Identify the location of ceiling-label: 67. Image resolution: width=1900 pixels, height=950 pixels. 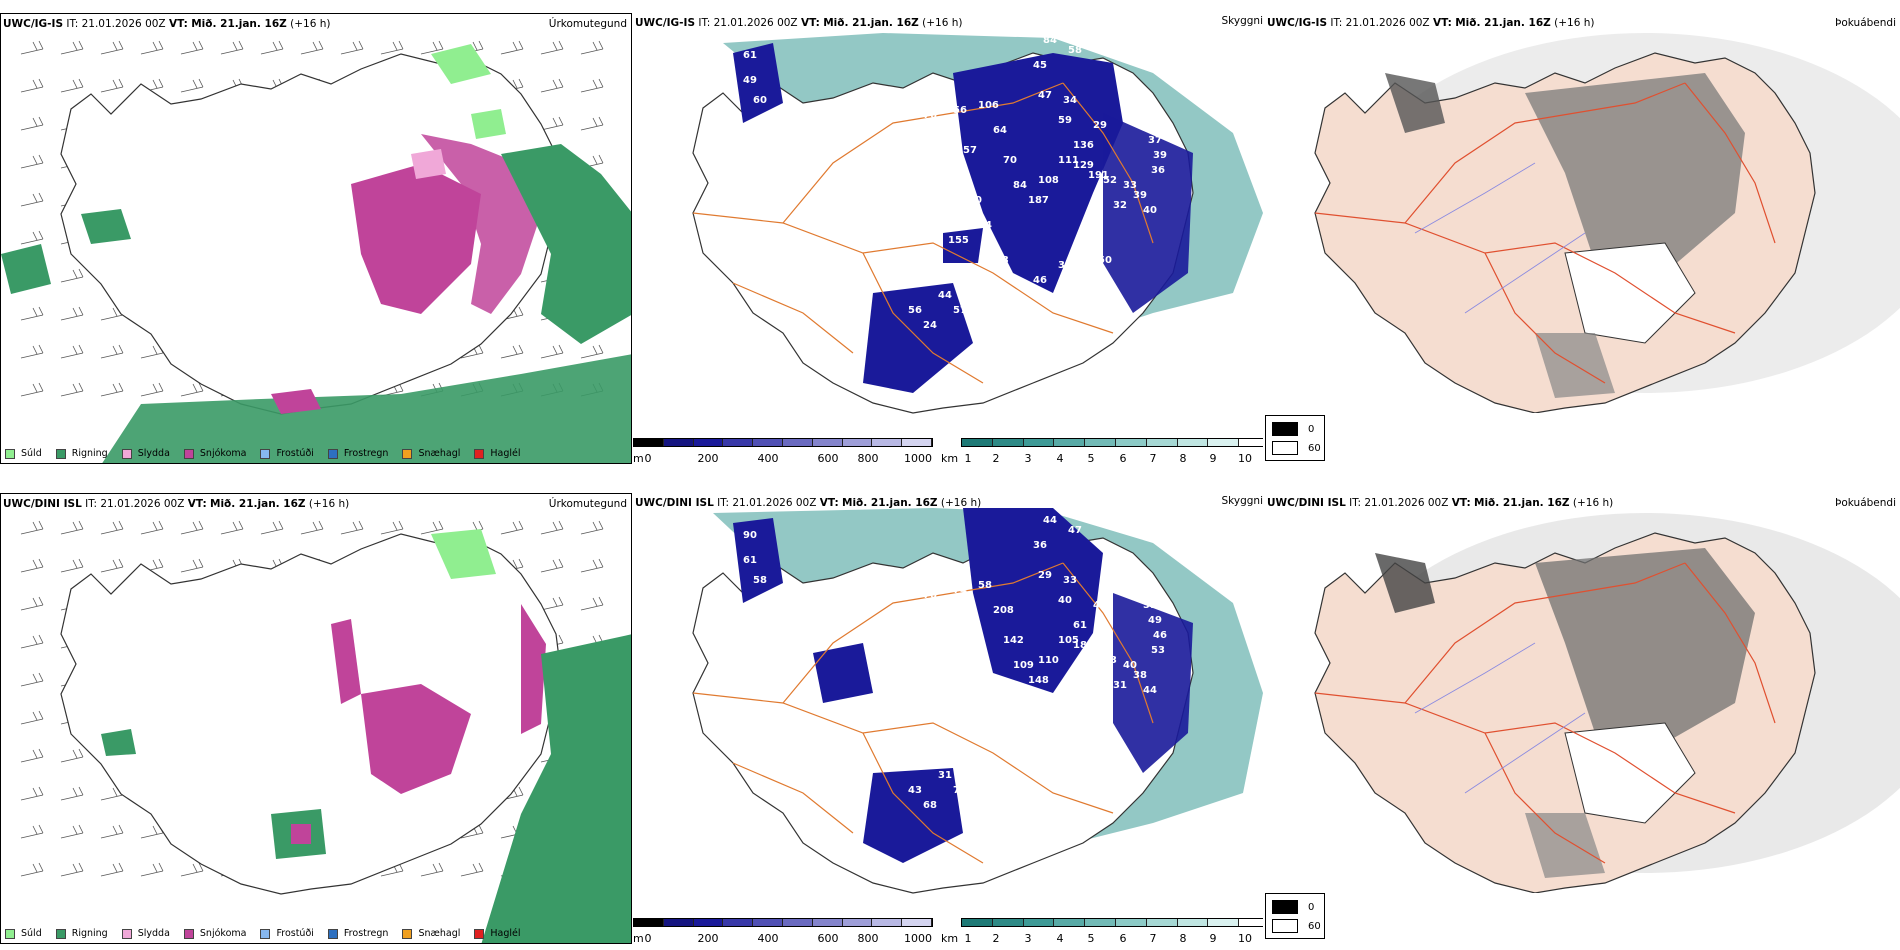
(1040, 760).